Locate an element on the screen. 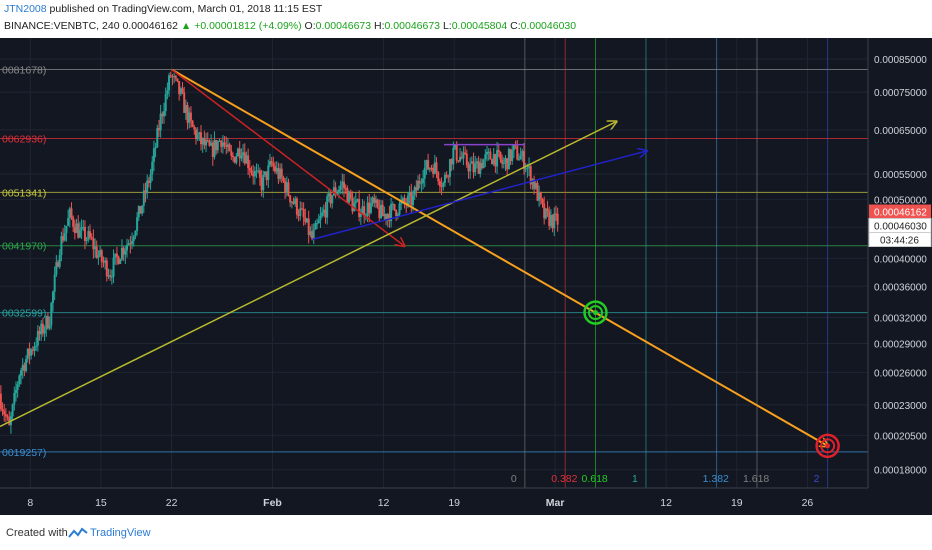  price-badge-label: 0.00046162 is located at coordinates (900, 213).